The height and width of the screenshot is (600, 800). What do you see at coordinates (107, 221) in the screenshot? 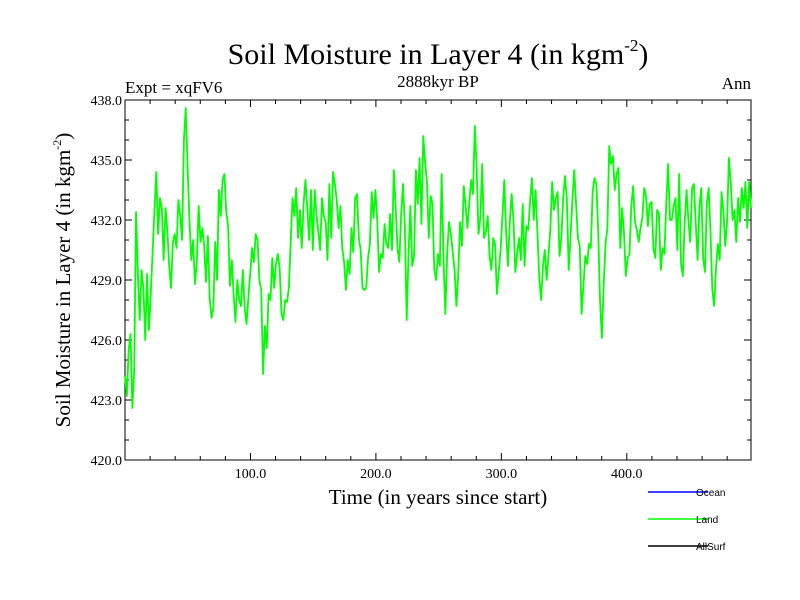
I see `y-tick-label: 432.0` at bounding box center [107, 221].